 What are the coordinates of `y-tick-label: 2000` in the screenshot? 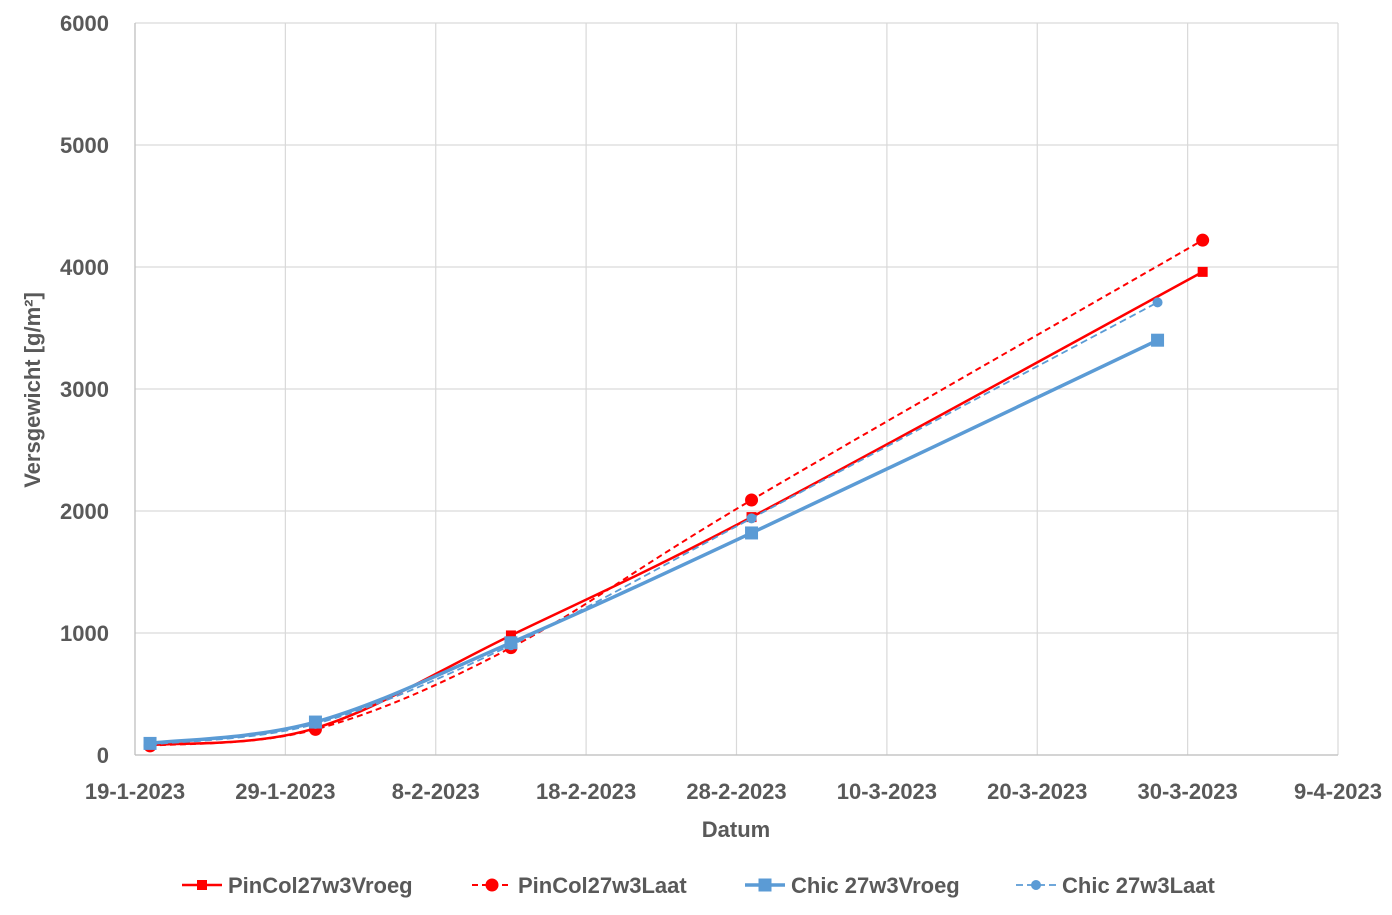 It's located at (84, 511).